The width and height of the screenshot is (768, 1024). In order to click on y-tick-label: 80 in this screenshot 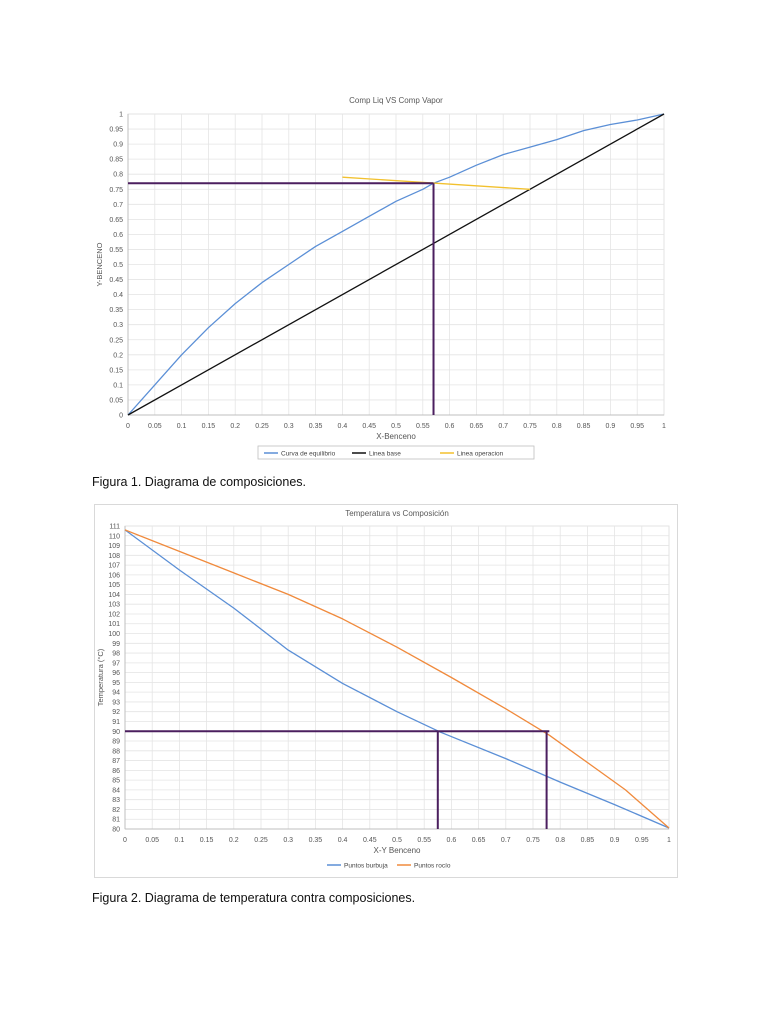, I will do `click(116, 830)`.